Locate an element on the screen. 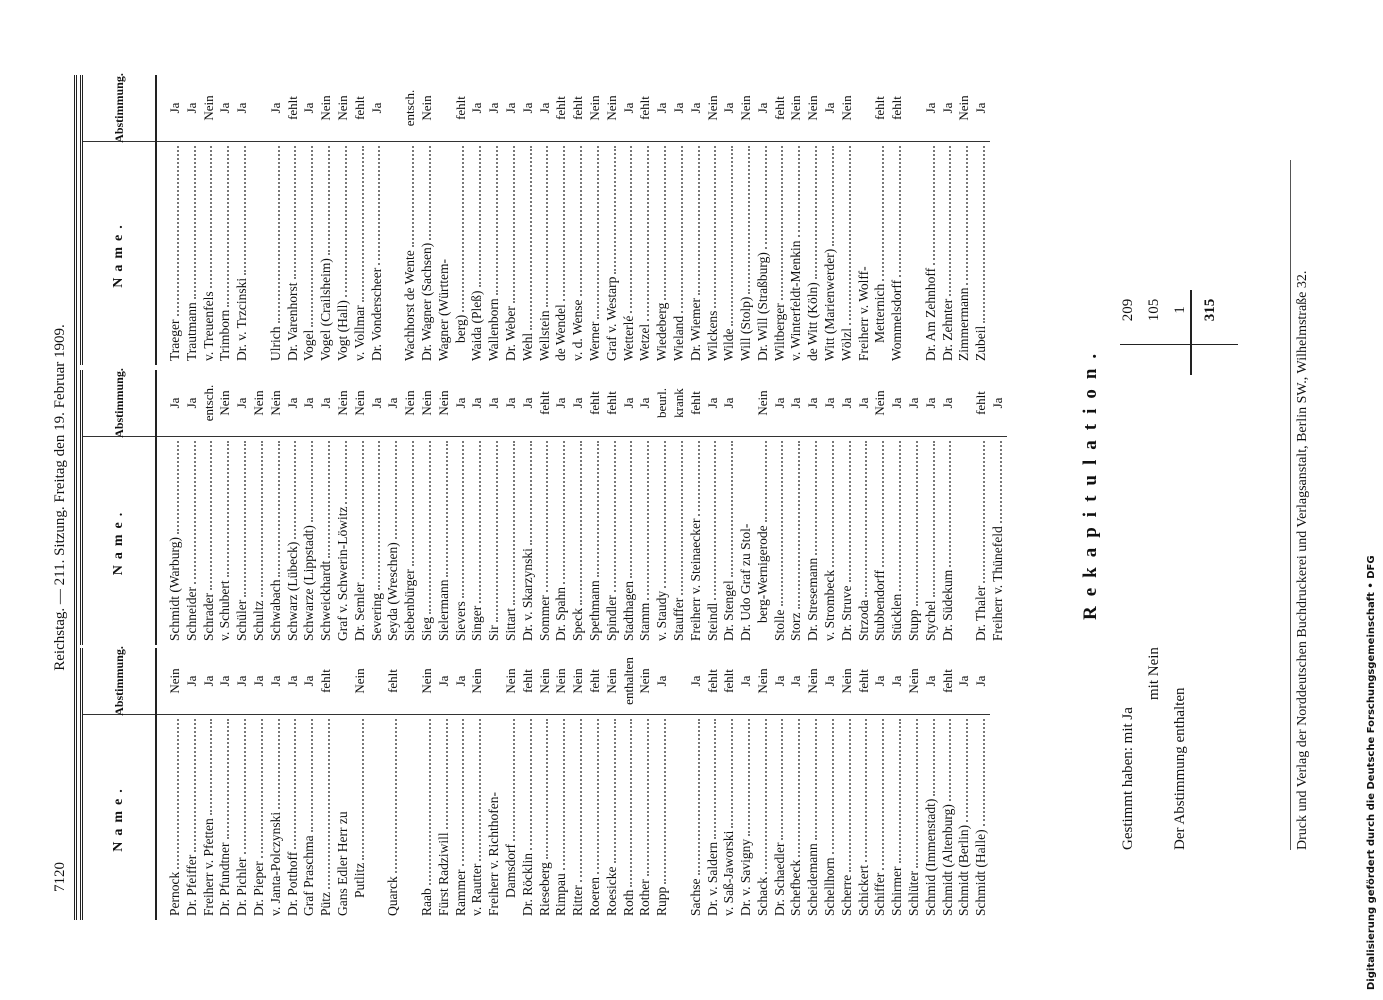 This screenshot has height=1000, width=1383. name-row: v. Treuenfels is located at coordinates (209, 253).